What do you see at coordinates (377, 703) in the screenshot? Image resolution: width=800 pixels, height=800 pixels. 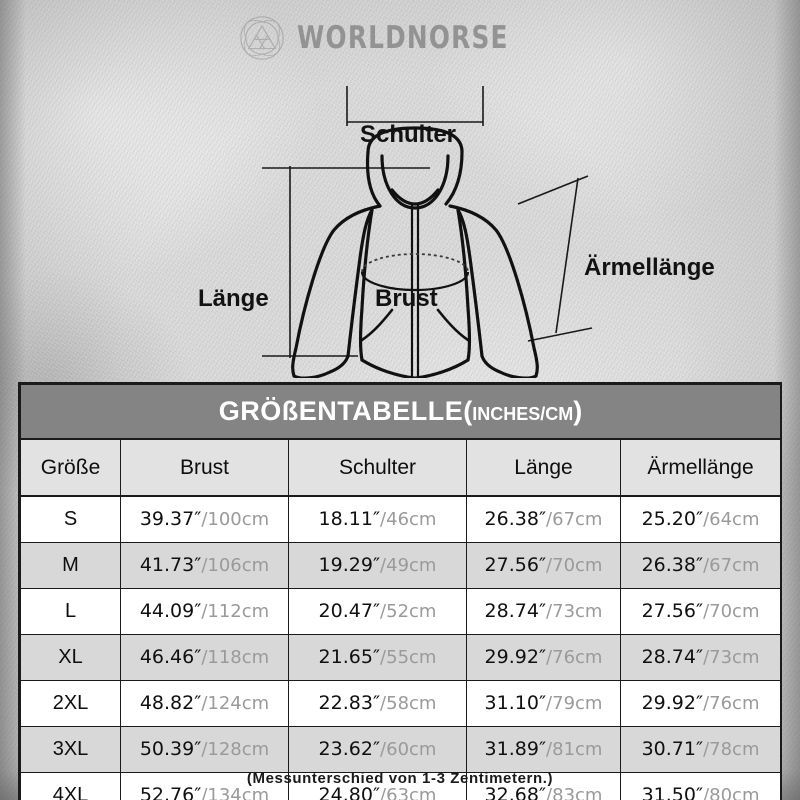 I see `cell-shoulder: 22.83″/58cm` at bounding box center [377, 703].